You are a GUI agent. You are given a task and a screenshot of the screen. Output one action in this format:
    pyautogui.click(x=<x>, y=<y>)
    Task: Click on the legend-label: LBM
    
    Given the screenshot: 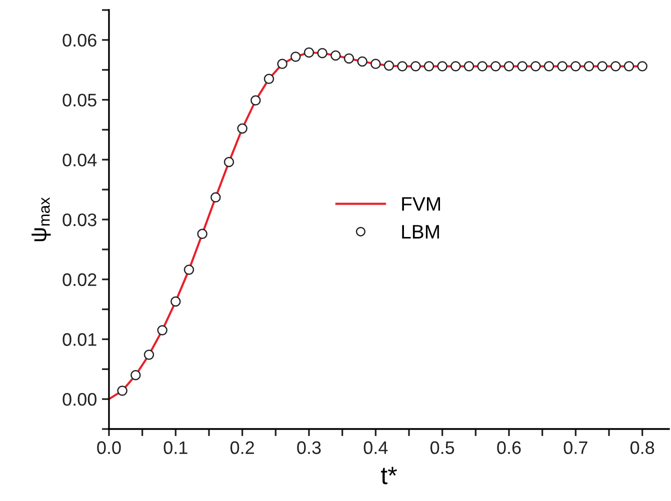 What is the action you would take?
    pyautogui.click(x=420, y=231)
    